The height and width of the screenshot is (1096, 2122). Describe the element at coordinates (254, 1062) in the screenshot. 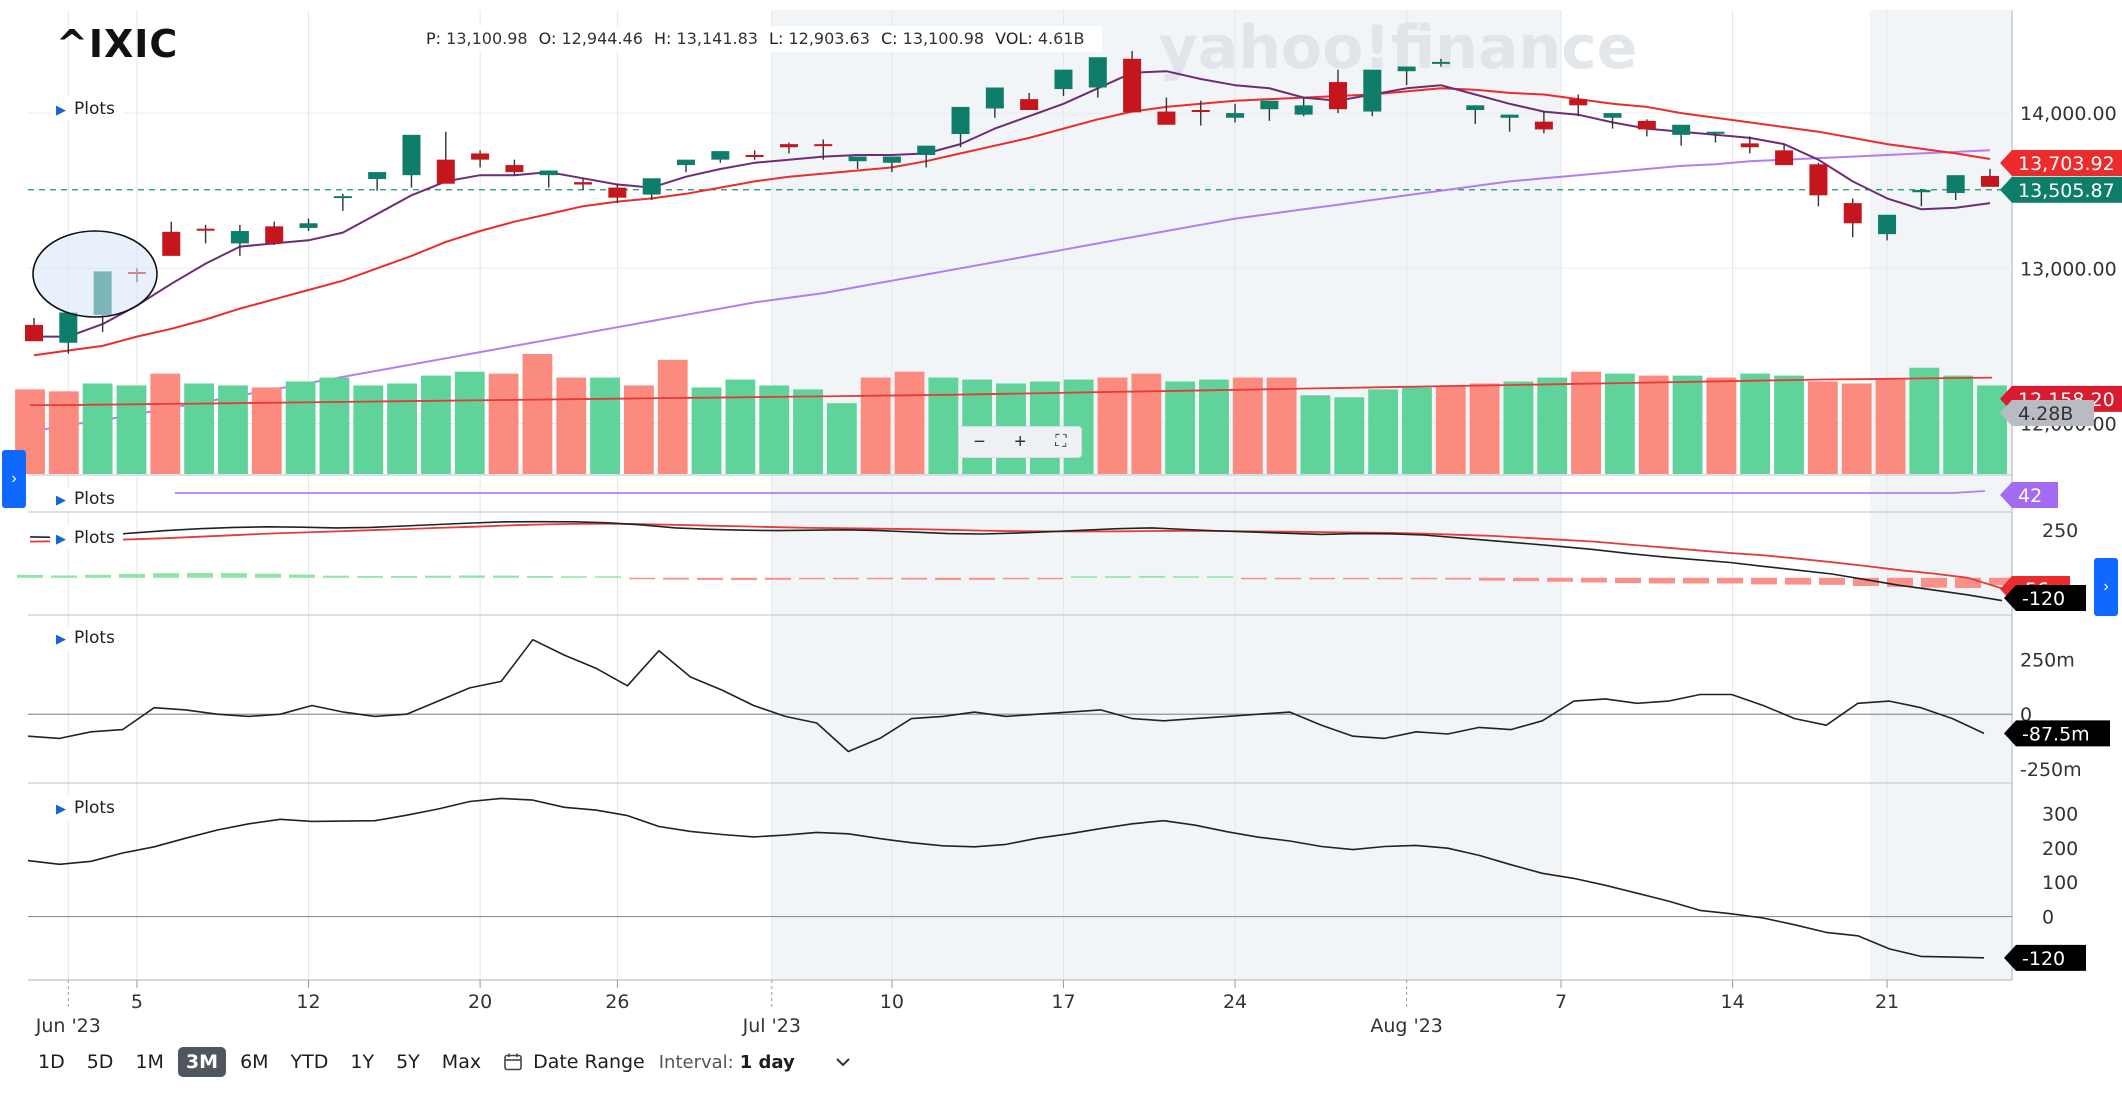

I see `range-6m-button: 6M` at that location.